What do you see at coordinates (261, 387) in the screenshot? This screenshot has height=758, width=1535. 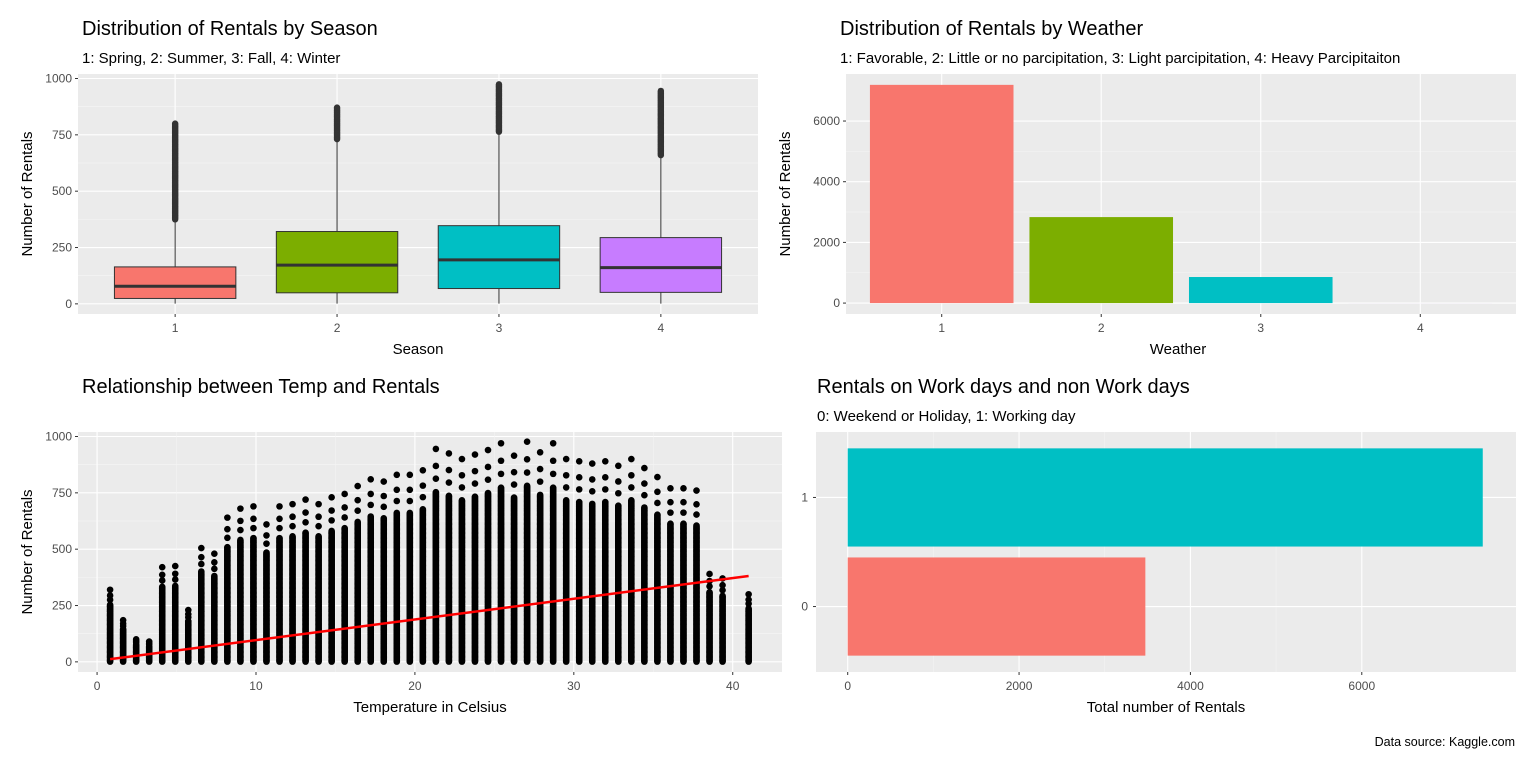 I see `temp-chart-title: Relationship between Temp and Rentals` at bounding box center [261, 387].